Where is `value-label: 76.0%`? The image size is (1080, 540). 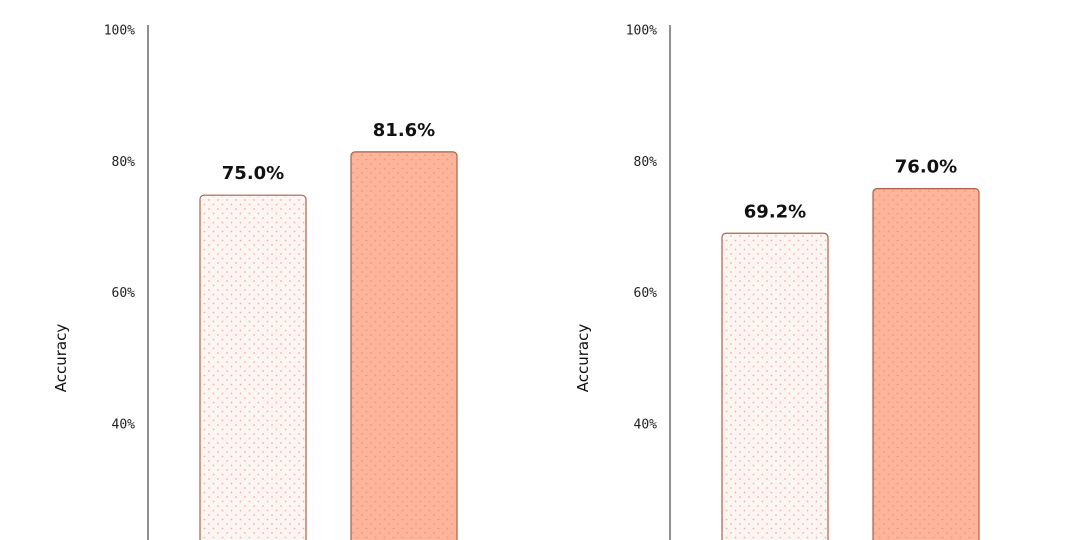
value-label: 76.0% is located at coordinates (926, 167).